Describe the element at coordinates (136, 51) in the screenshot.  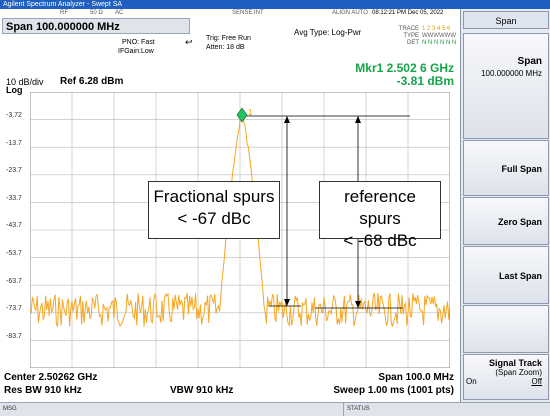
I see `ifgain-label: IFGain:Low` at that location.